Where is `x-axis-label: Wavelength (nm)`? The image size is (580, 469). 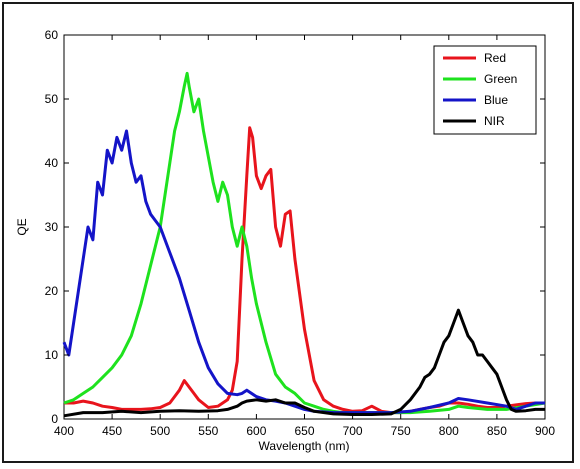 x-axis-label: Wavelength (nm) is located at coordinates (304, 446).